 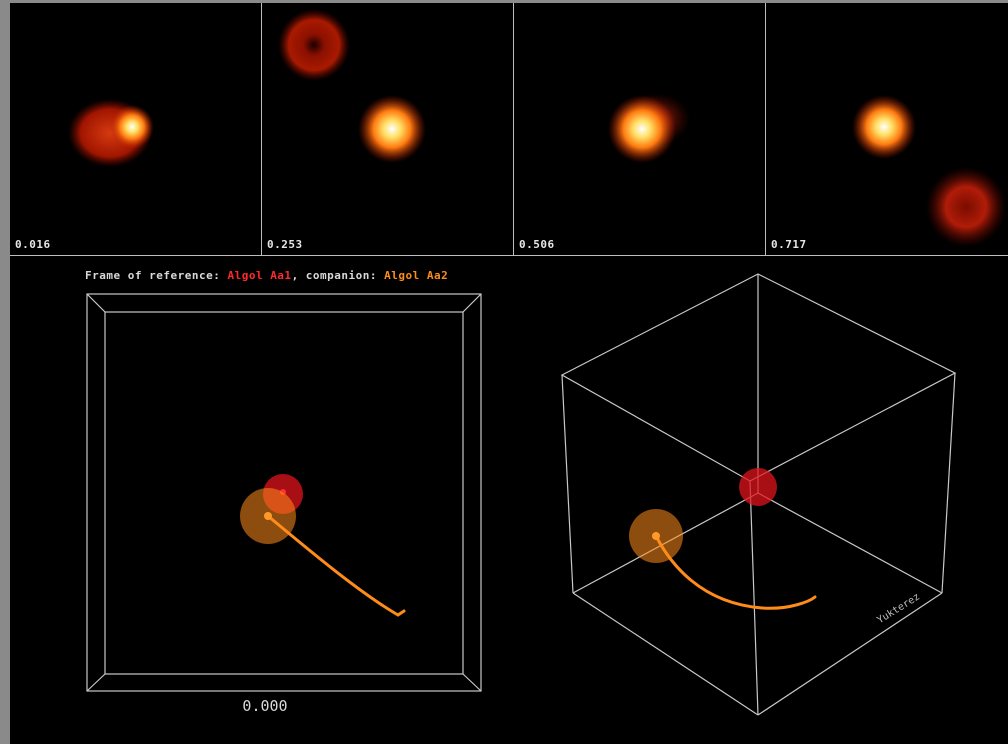 What do you see at coordinates (265, 706) in the screenshot?
I see `phase-readout: 0.000` at bounding box center [265, 706].